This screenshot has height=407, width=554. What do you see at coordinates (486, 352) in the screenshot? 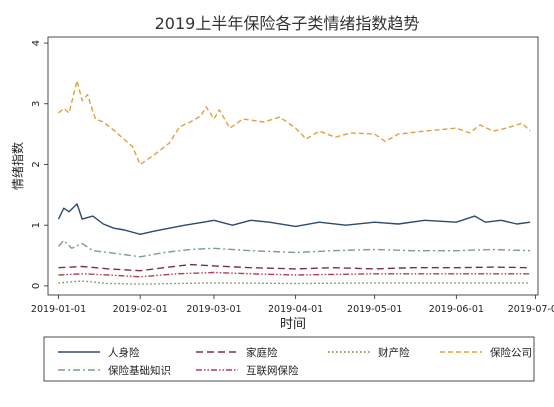
I see `legend-item-4: 保险公司` at bounding box center [486, 352].